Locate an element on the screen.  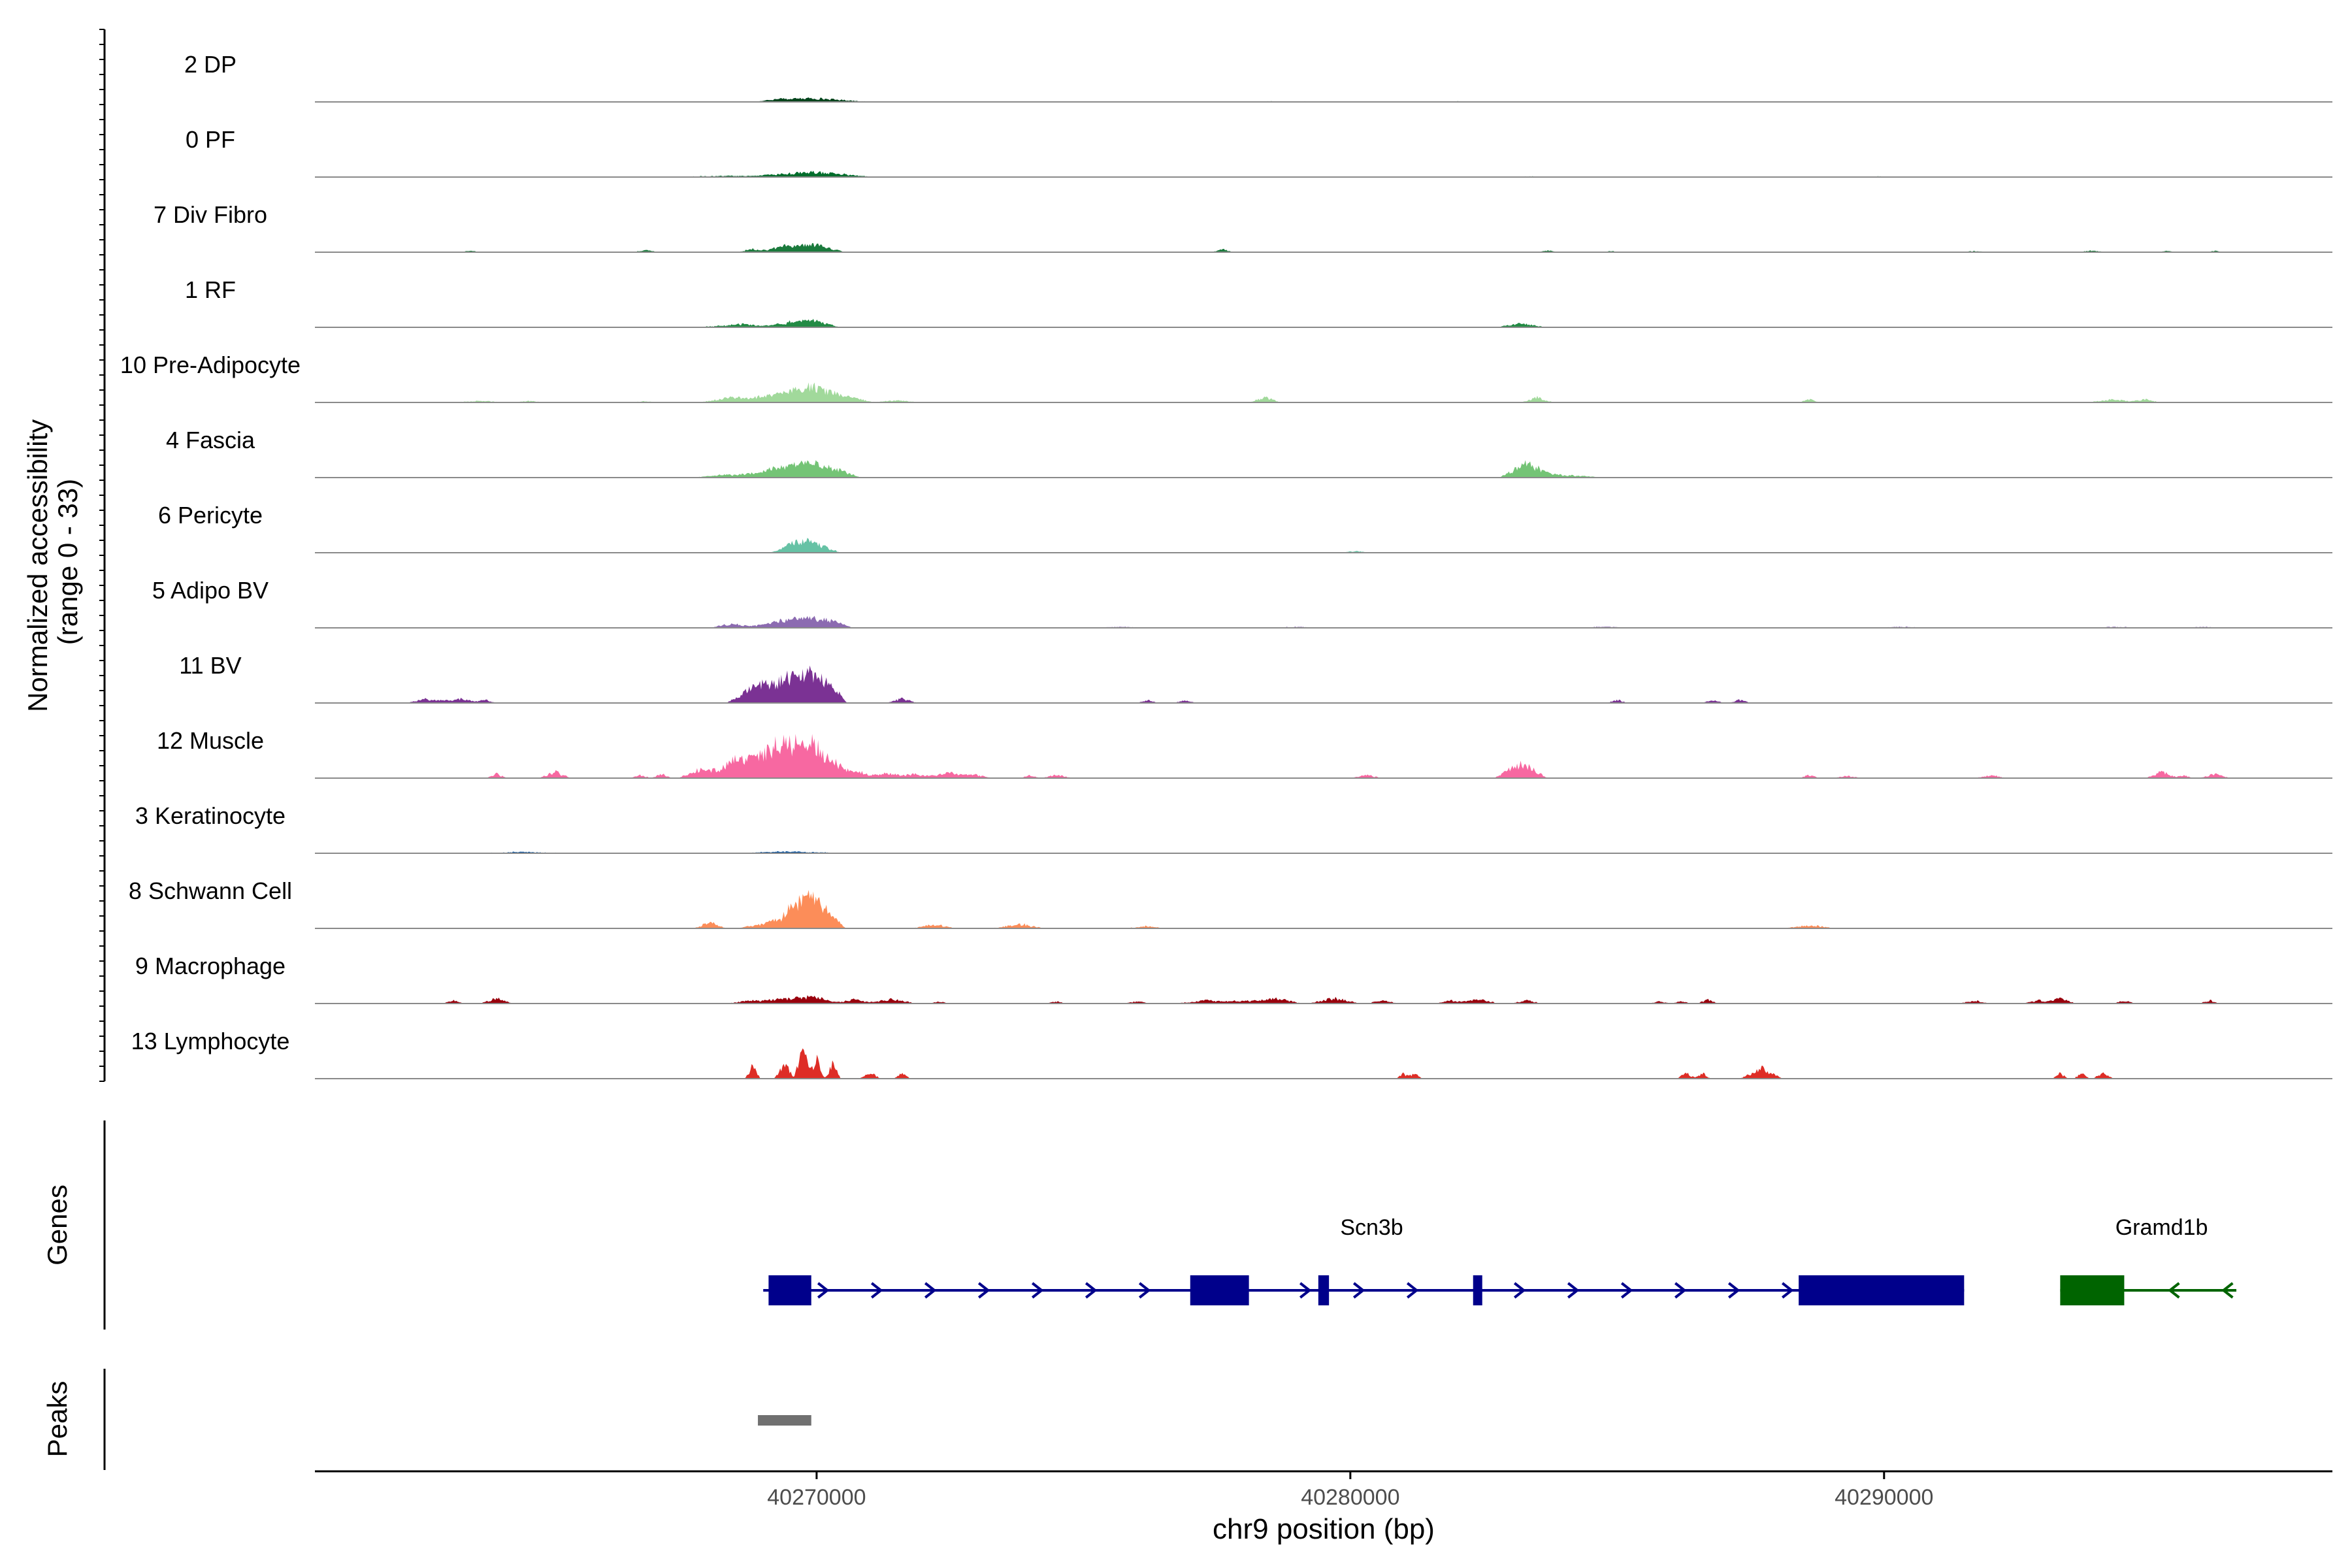
track-label: 3 Keratinocyte is located at coordinates (210, 815).